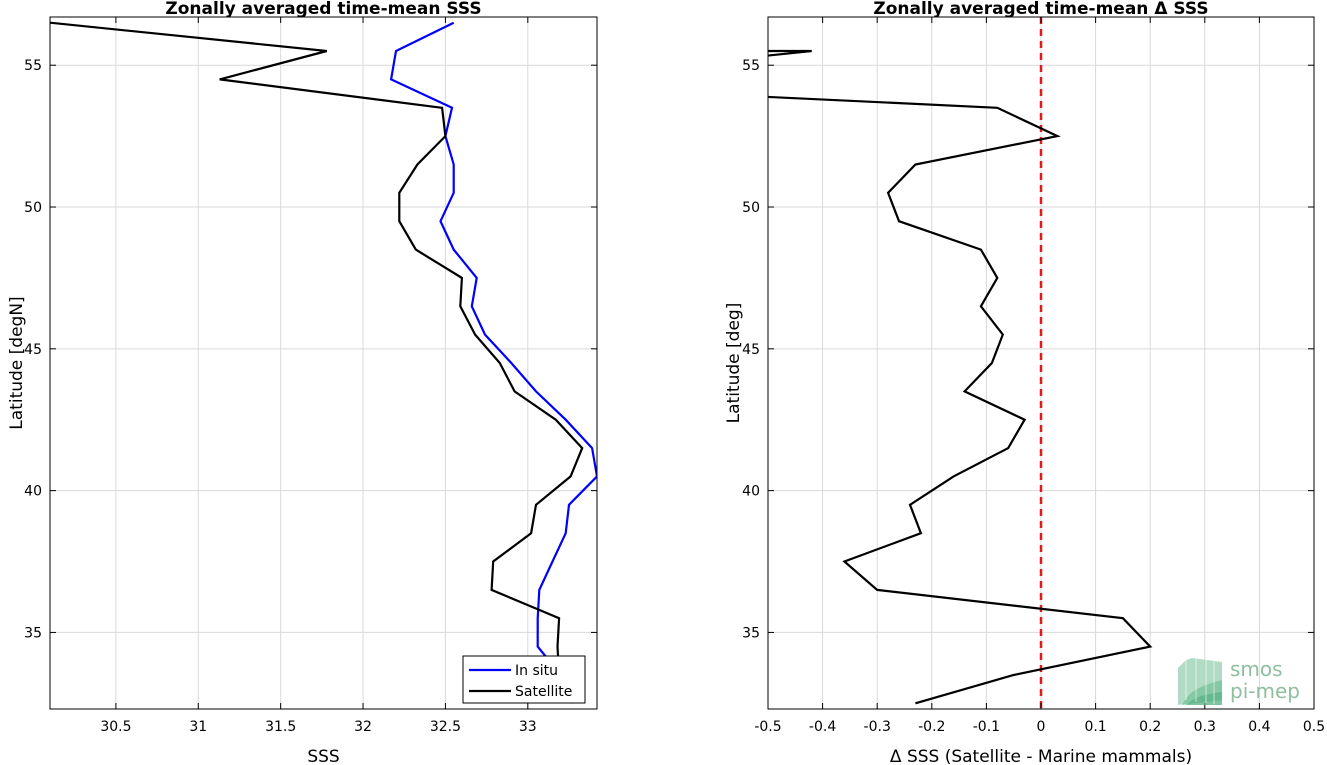 The image size is (1327, 765). Describe the element at coordinates (323, 9) in the screenshot. I see `sss-title: Zonally averaged time-mean SSS` at that location.